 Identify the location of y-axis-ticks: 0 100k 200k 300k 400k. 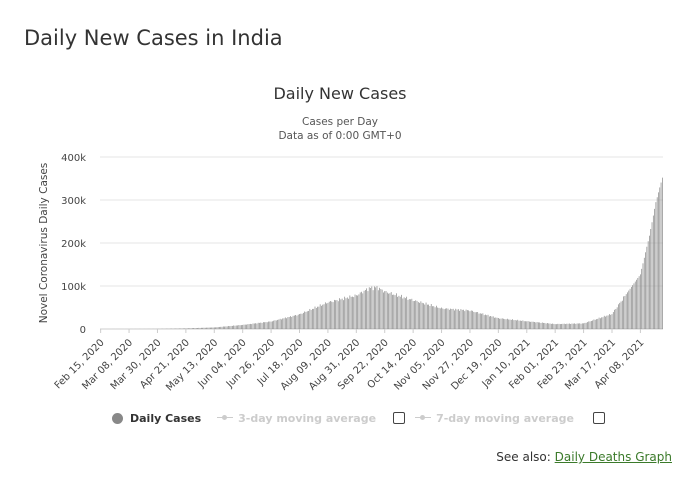
(73, 244).